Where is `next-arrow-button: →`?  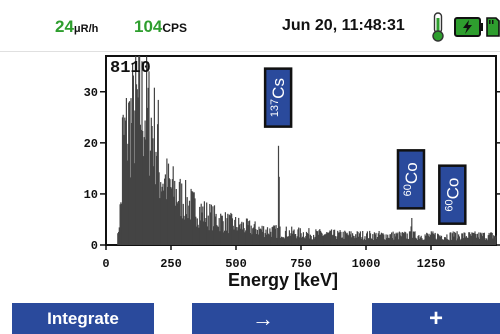 next-arrow-button: → is located at coordinates (263, 318).